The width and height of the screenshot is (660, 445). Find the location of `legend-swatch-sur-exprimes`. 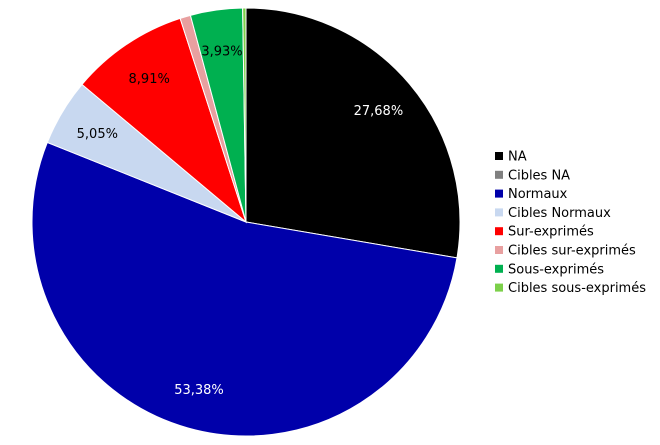

legend-swatch-sur-exprimes is located at coordinates (499, 231).